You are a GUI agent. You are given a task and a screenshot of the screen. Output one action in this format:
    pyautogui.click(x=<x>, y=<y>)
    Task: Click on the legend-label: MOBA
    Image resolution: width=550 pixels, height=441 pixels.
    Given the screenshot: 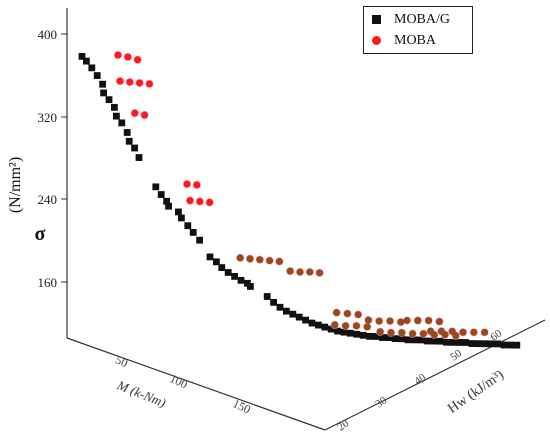 What is the action you would take?
    pyautogui.click(x=415, y=40)
    